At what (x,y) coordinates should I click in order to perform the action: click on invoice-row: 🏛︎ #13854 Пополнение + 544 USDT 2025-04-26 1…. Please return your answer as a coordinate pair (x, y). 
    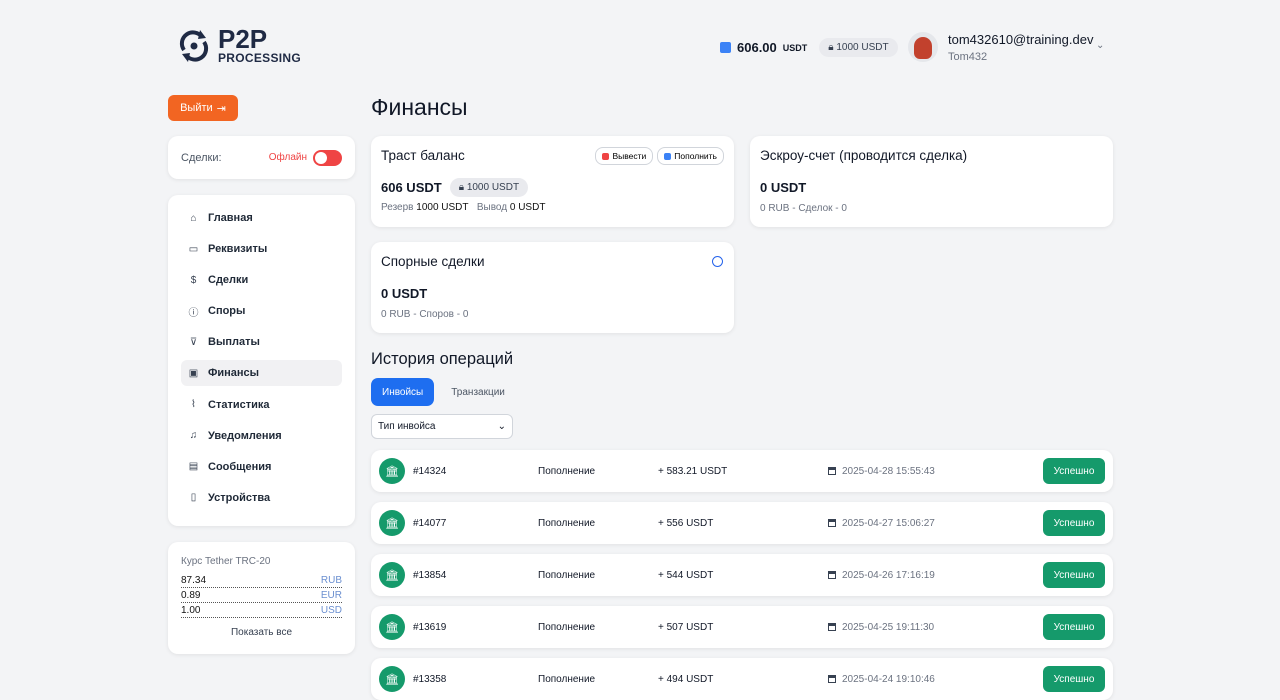
    Looking at the image, I should click on (742, 575).